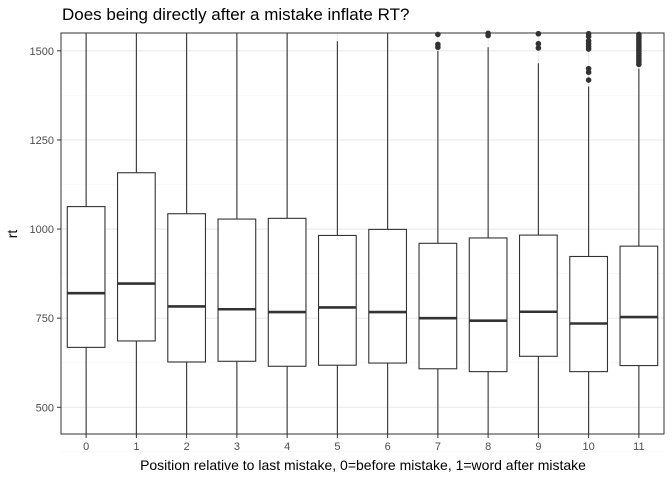  What do you see at coordinates (237, 447) in the screenshot?
I see `x-tick-label: 3` at bounding box center [237, 447].